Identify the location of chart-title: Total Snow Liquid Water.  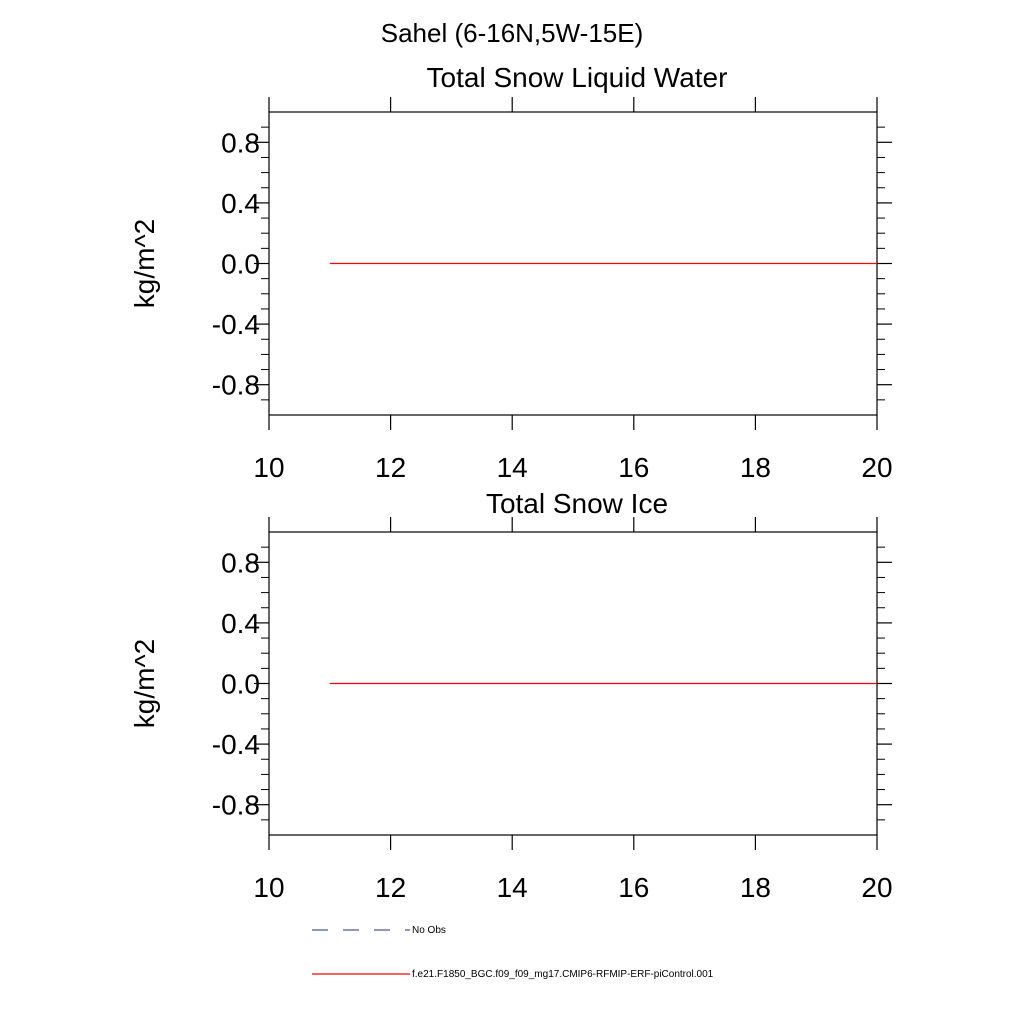
(577, 77).